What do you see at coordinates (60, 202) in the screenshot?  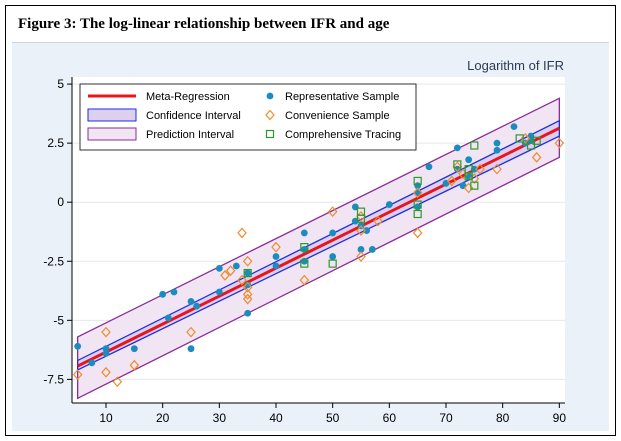 I see `y-tick-label: 0` at bounding box center [60, 202].